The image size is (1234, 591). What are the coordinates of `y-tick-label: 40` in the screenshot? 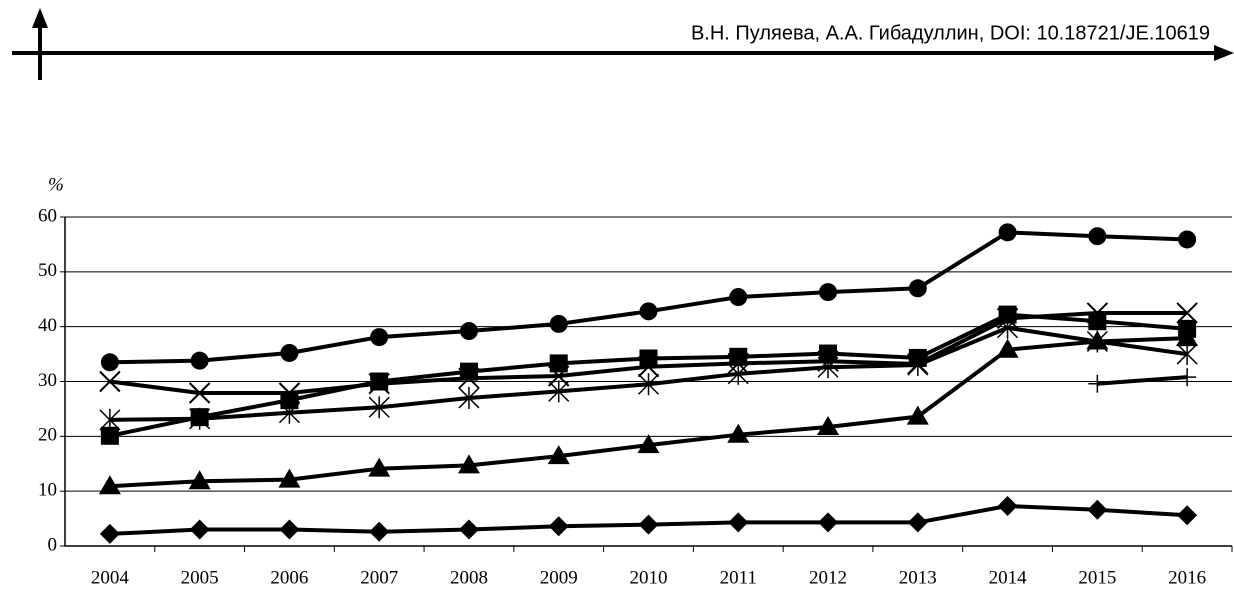 It's located at (47, 325).